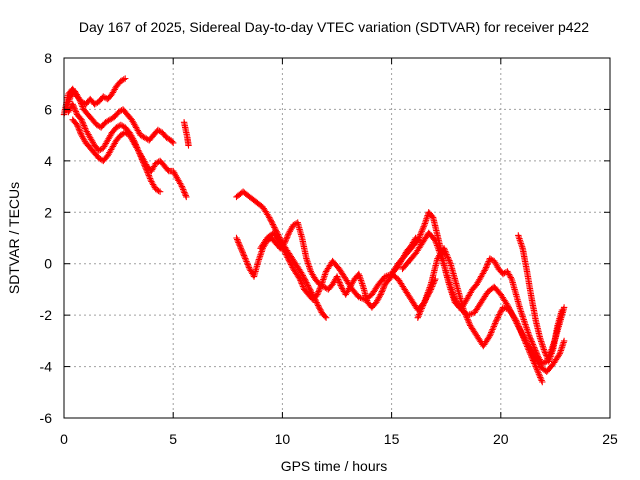  I want to click on y-tick-label: -2, so click(46, 315).